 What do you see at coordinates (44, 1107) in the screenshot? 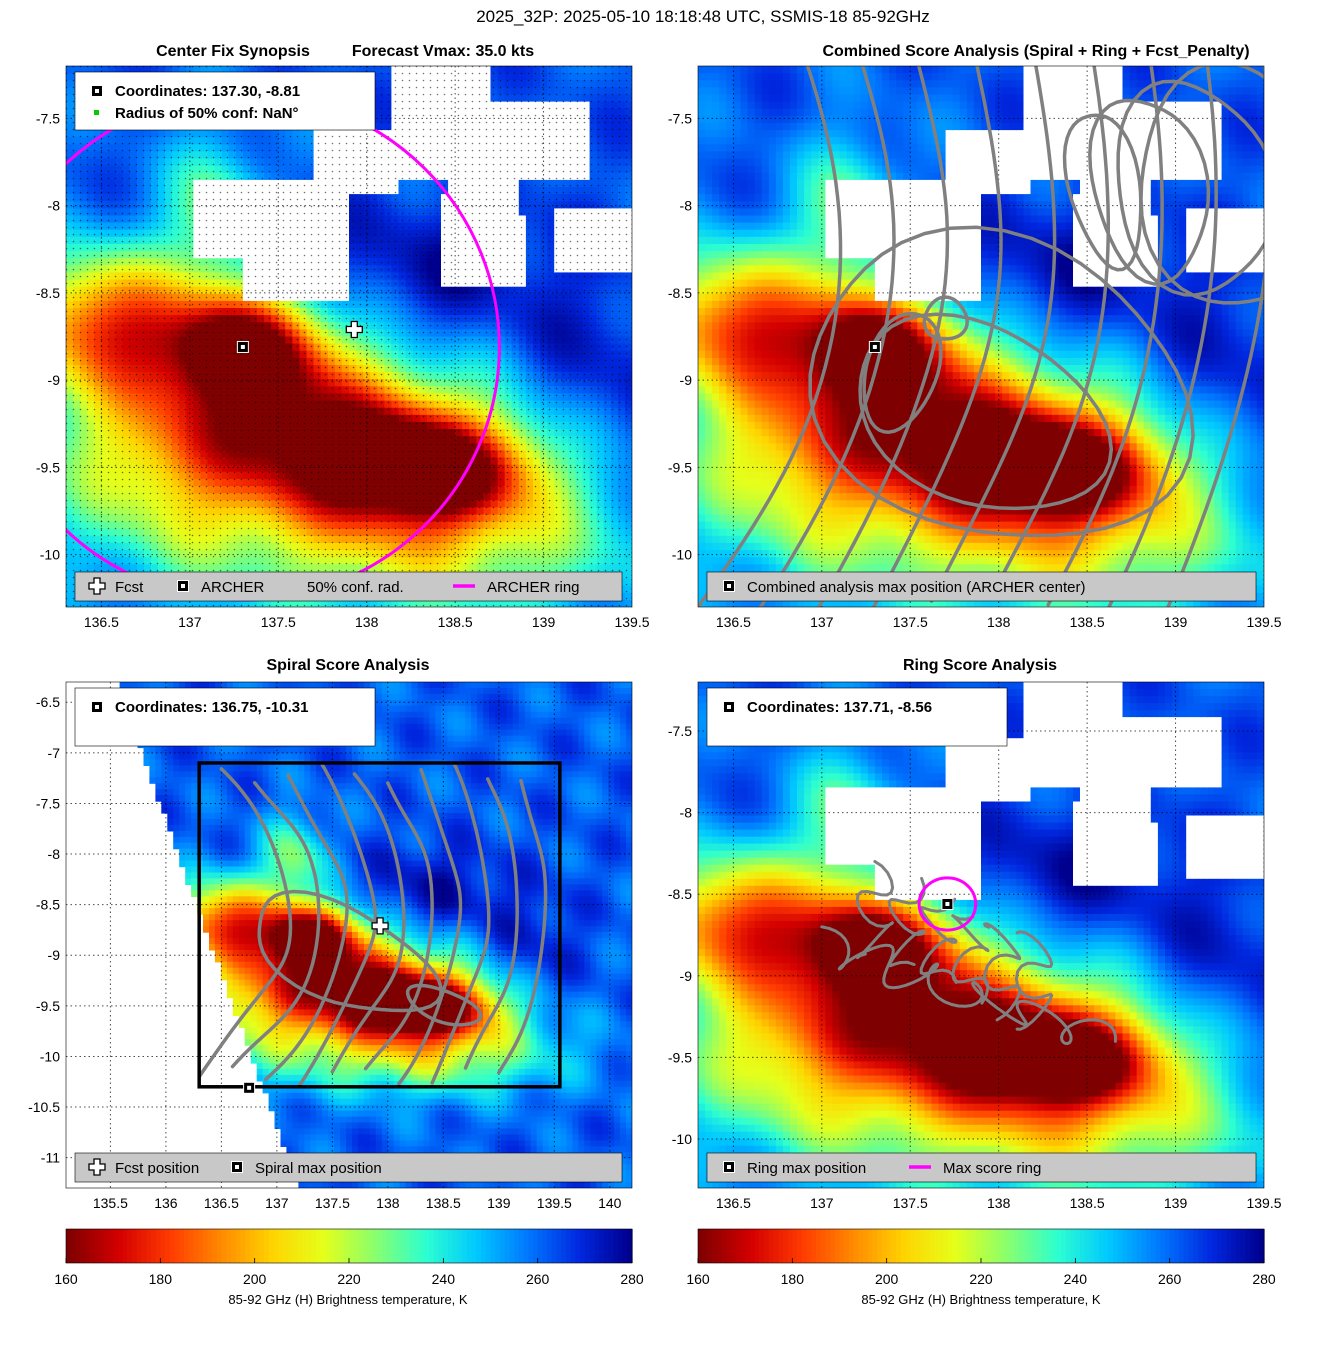
I see `y-tick-label: -10.5` at bounding box center [44, 1107].